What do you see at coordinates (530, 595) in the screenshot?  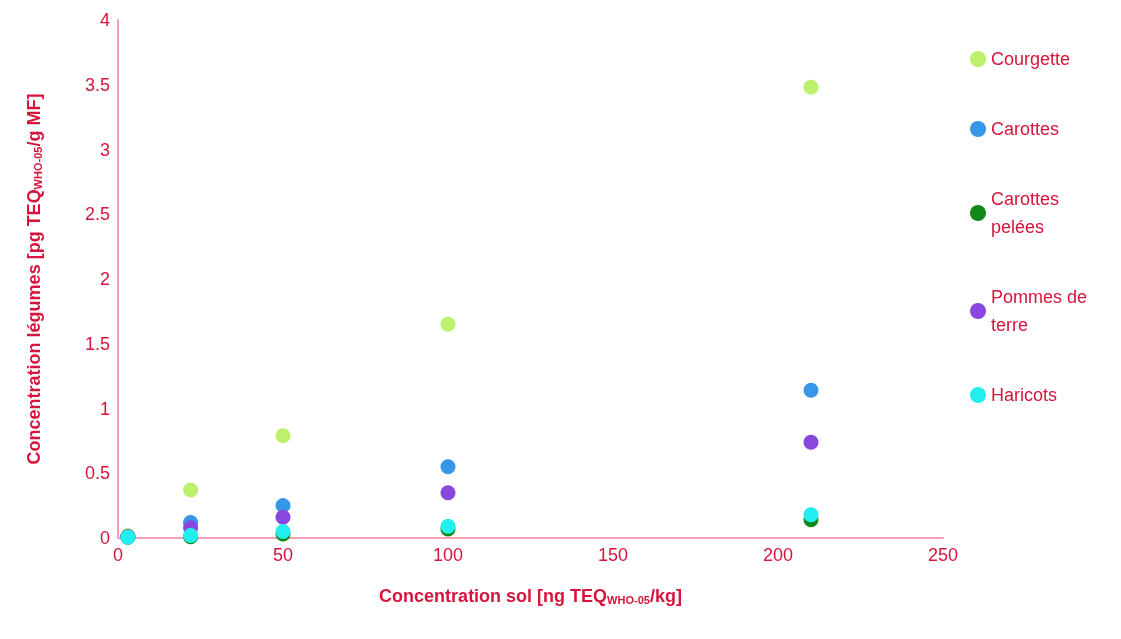 I see `x-axis-title: Concentration sol [ng TEQWHO-05/kg]` at bounding box center [530, 595].